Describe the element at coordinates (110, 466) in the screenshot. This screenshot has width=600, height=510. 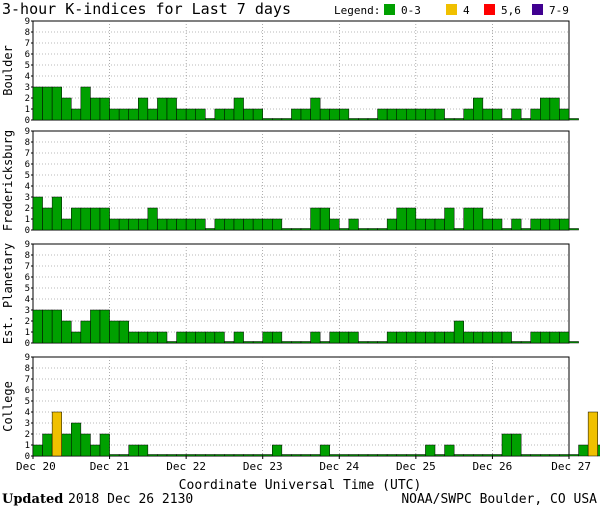
I see `x-tick-label: Dec 21` at that location.